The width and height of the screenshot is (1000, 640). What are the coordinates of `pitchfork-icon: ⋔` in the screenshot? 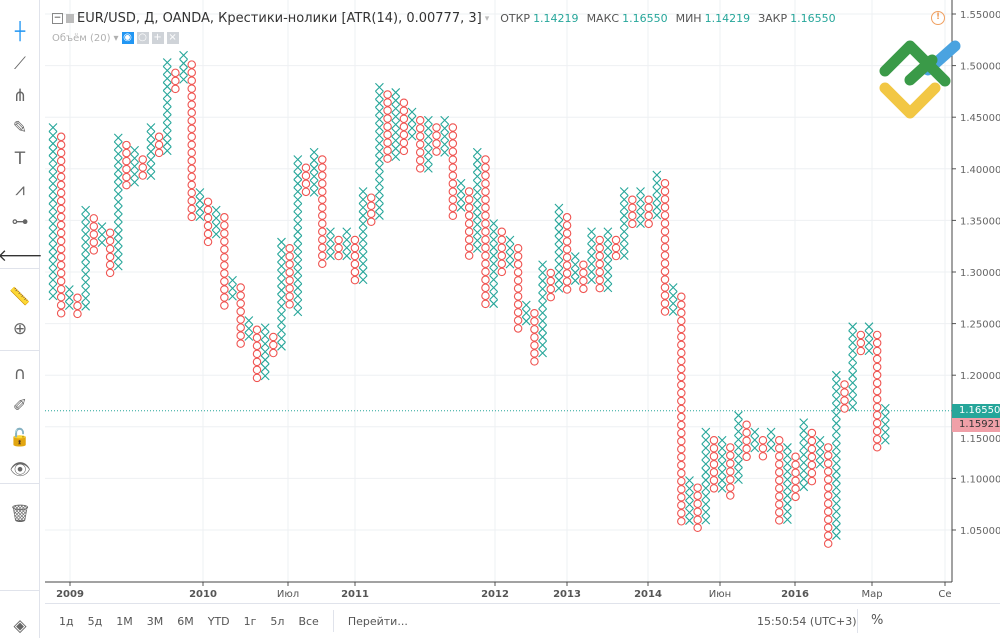 It's located at (20, 96).